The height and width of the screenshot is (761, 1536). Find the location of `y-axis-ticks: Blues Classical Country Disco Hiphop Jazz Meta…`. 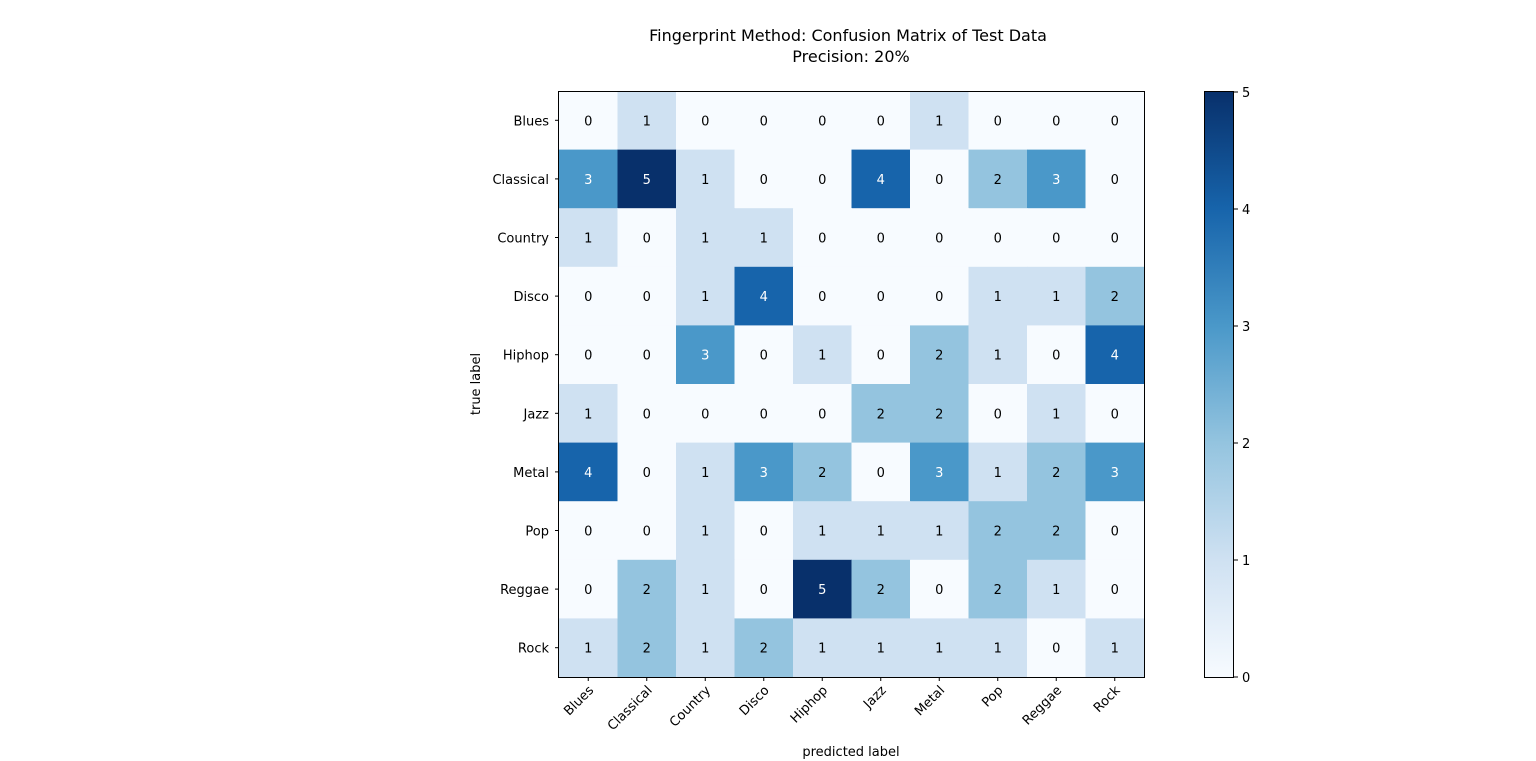

y-axis-ticks: Blues Classical Country Disco Hiphop Jazz Meta… is located at coordinates (525, 385).